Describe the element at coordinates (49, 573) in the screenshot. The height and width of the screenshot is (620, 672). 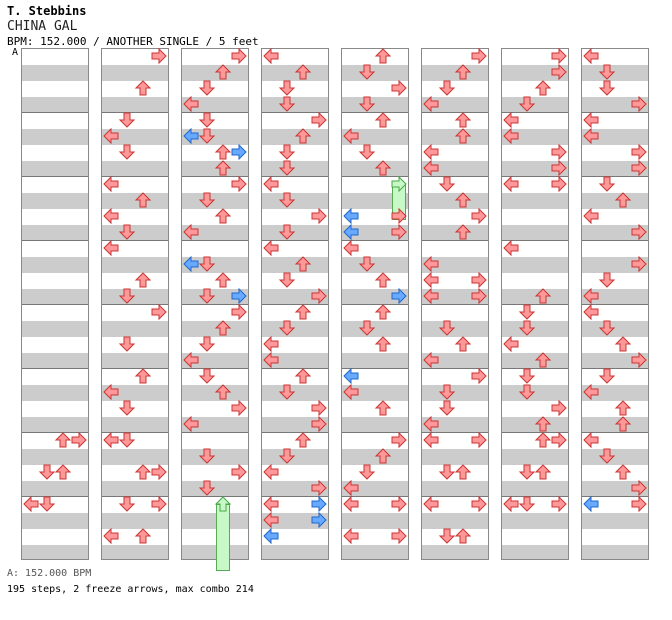
I see `bpm-summary: A: 152.000 BPM` at that location.